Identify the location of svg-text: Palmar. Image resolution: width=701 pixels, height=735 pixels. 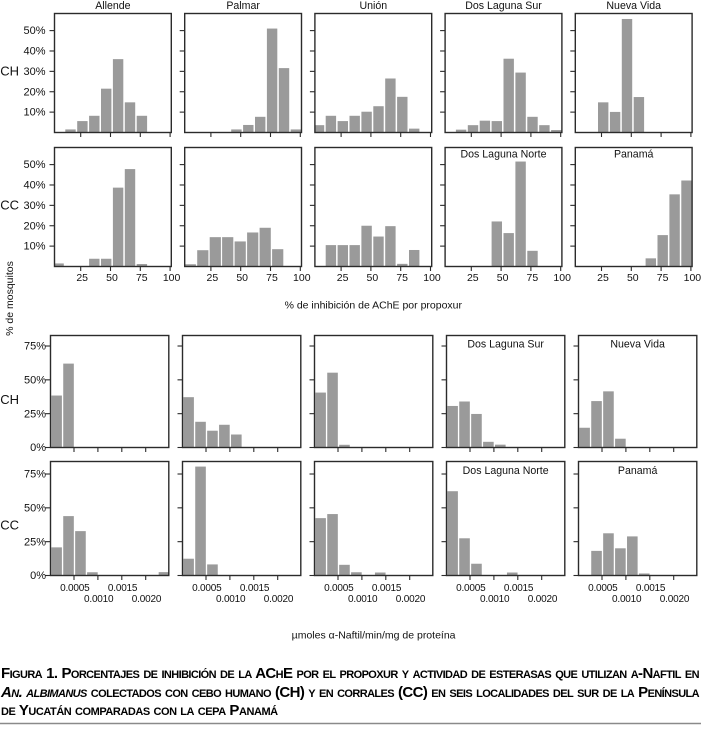
(243, 6).